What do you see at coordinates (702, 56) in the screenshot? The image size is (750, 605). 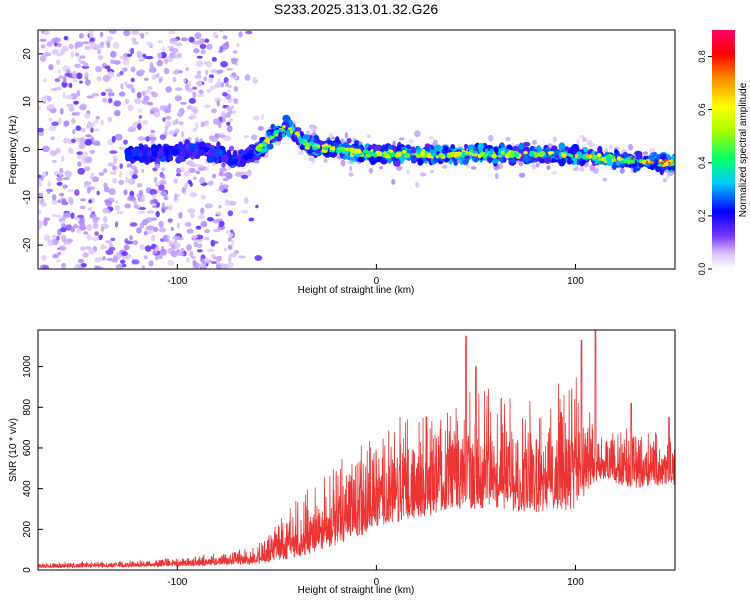 I see `colorbar-tick-label: 0.8` at bounding box center [702, 56].